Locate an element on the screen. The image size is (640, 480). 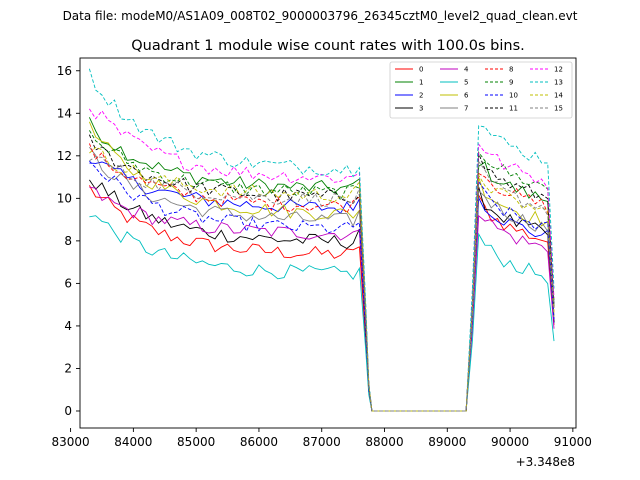
y-tick-label: 14 is located at coordinates (64, 113).